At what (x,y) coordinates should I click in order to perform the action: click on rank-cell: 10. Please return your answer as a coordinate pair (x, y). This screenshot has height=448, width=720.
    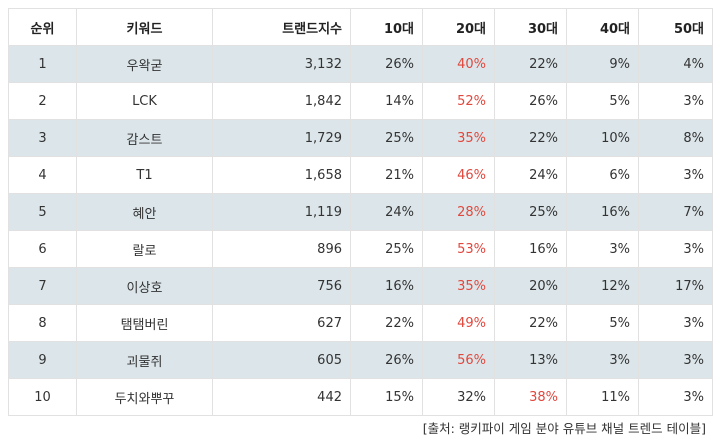
    Looking at the image, I should click on (42, 397).